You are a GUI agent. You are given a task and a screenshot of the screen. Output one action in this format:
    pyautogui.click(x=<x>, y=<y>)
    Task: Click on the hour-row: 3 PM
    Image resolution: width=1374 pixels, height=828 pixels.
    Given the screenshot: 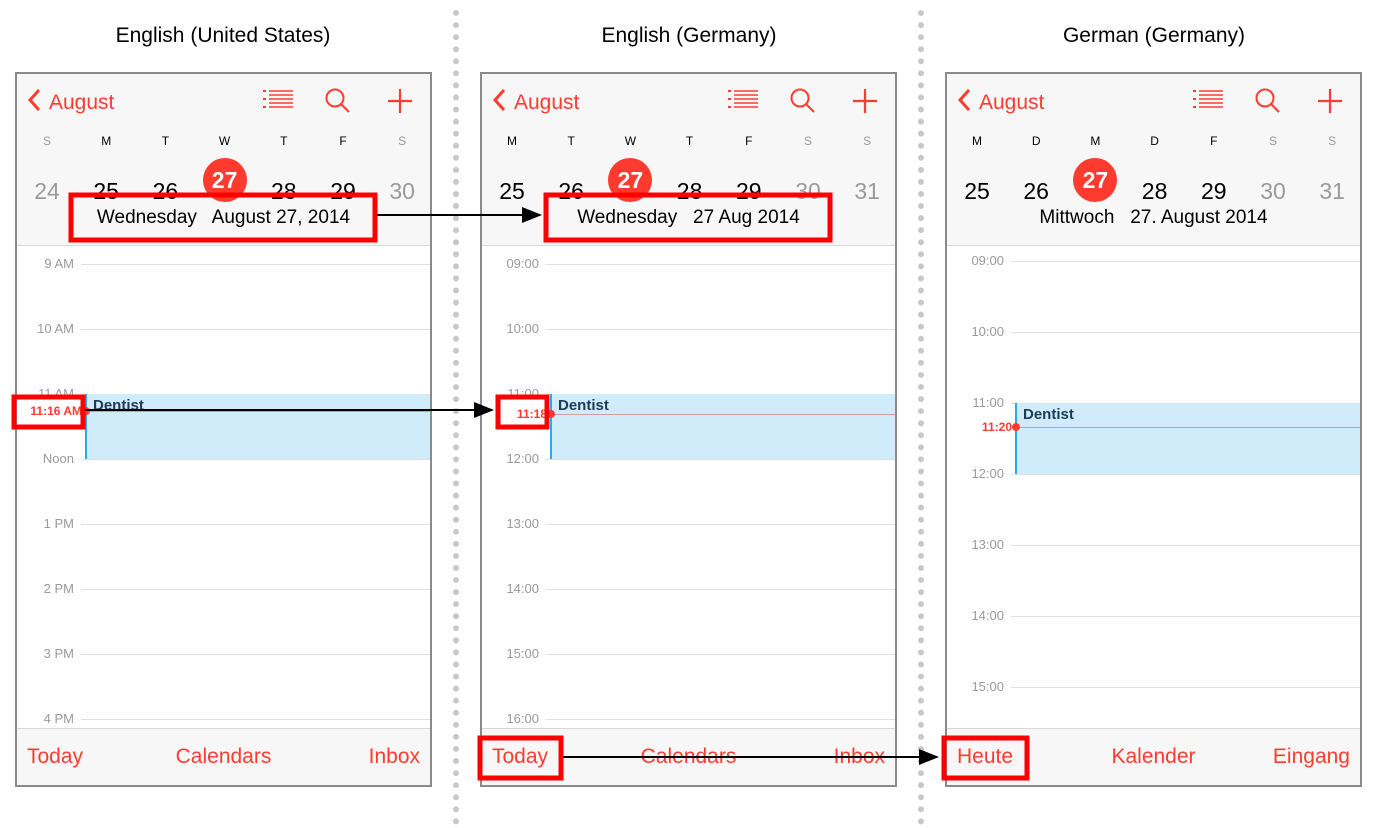 What is the action you would take?
    pyautogui.click(x=223, y=653)
    